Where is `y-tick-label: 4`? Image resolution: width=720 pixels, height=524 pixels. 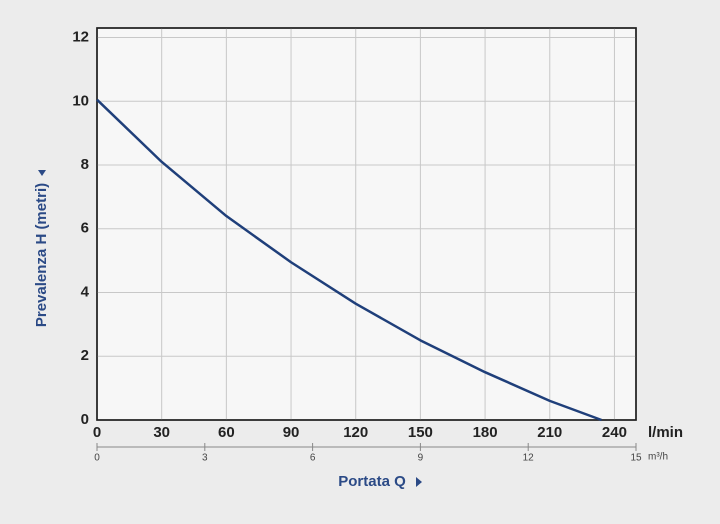
y-tick-label: 4 is located at coordinates (85, 291).